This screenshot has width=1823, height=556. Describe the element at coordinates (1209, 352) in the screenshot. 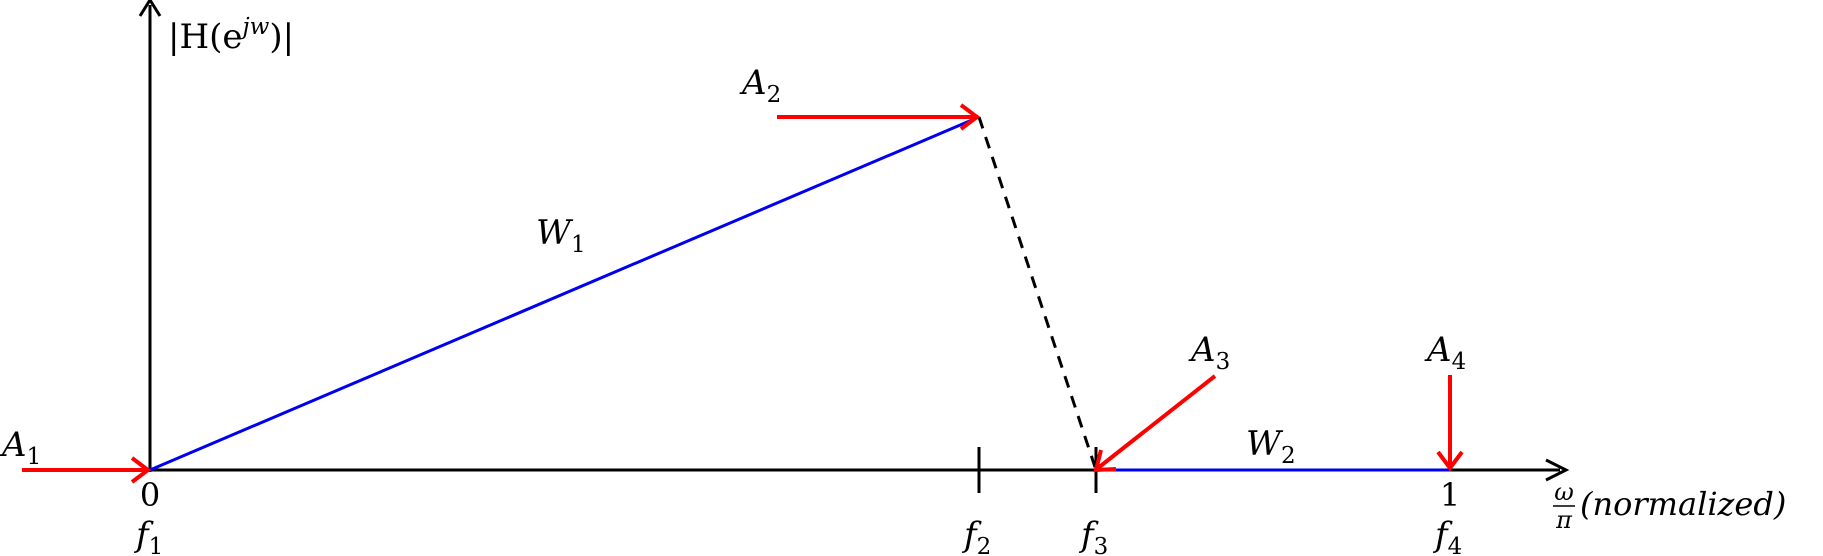

I see `label-a3: A3` at that location.